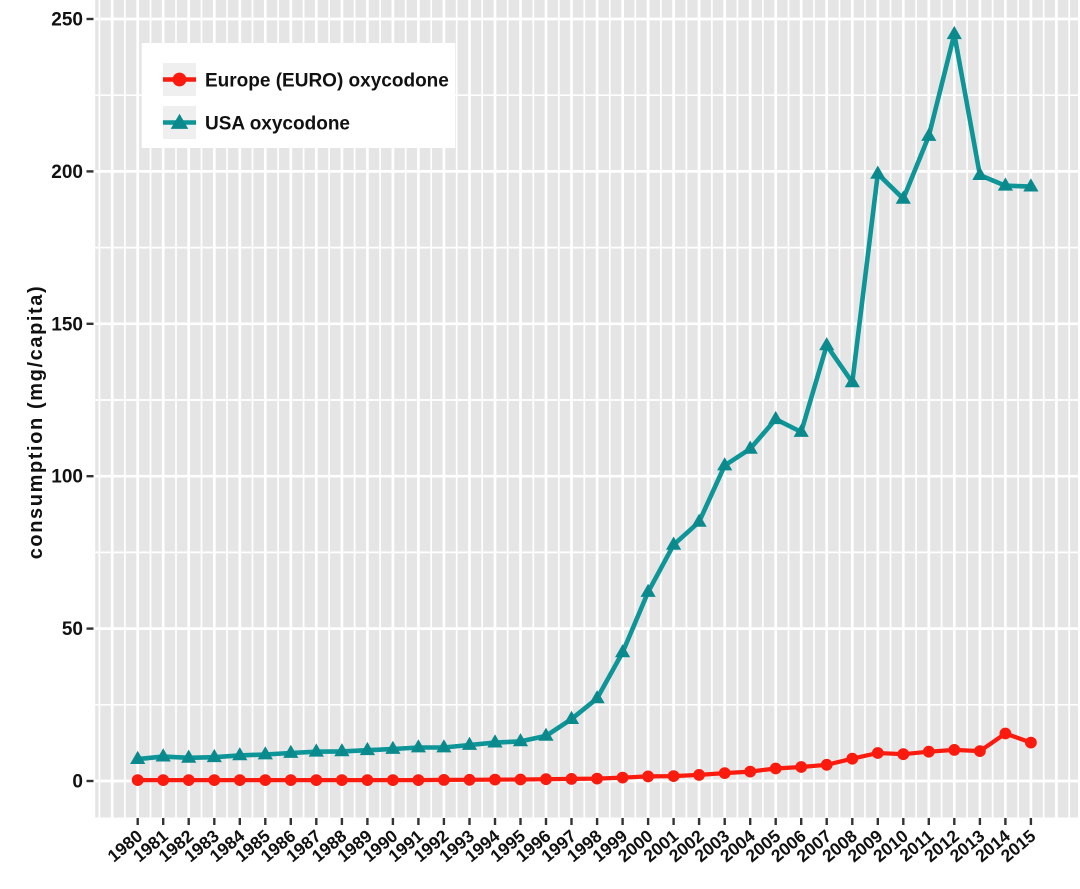  Describe the element at coordinates (67, 20) in the screenshot. I see `svg-text: 250` at that location.